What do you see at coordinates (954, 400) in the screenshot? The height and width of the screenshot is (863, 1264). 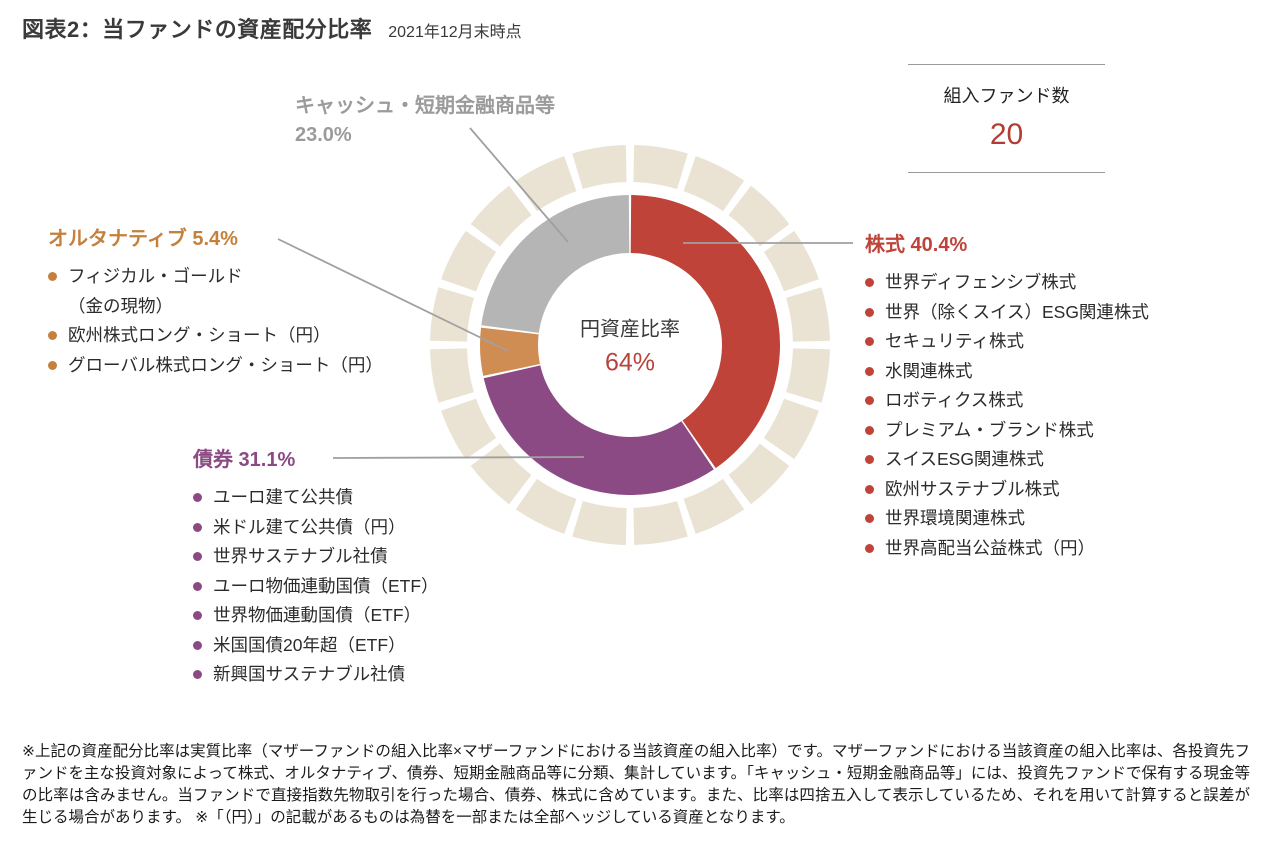 I see `fund-name: ロボティクス株式` at bounding box center [954, 400].